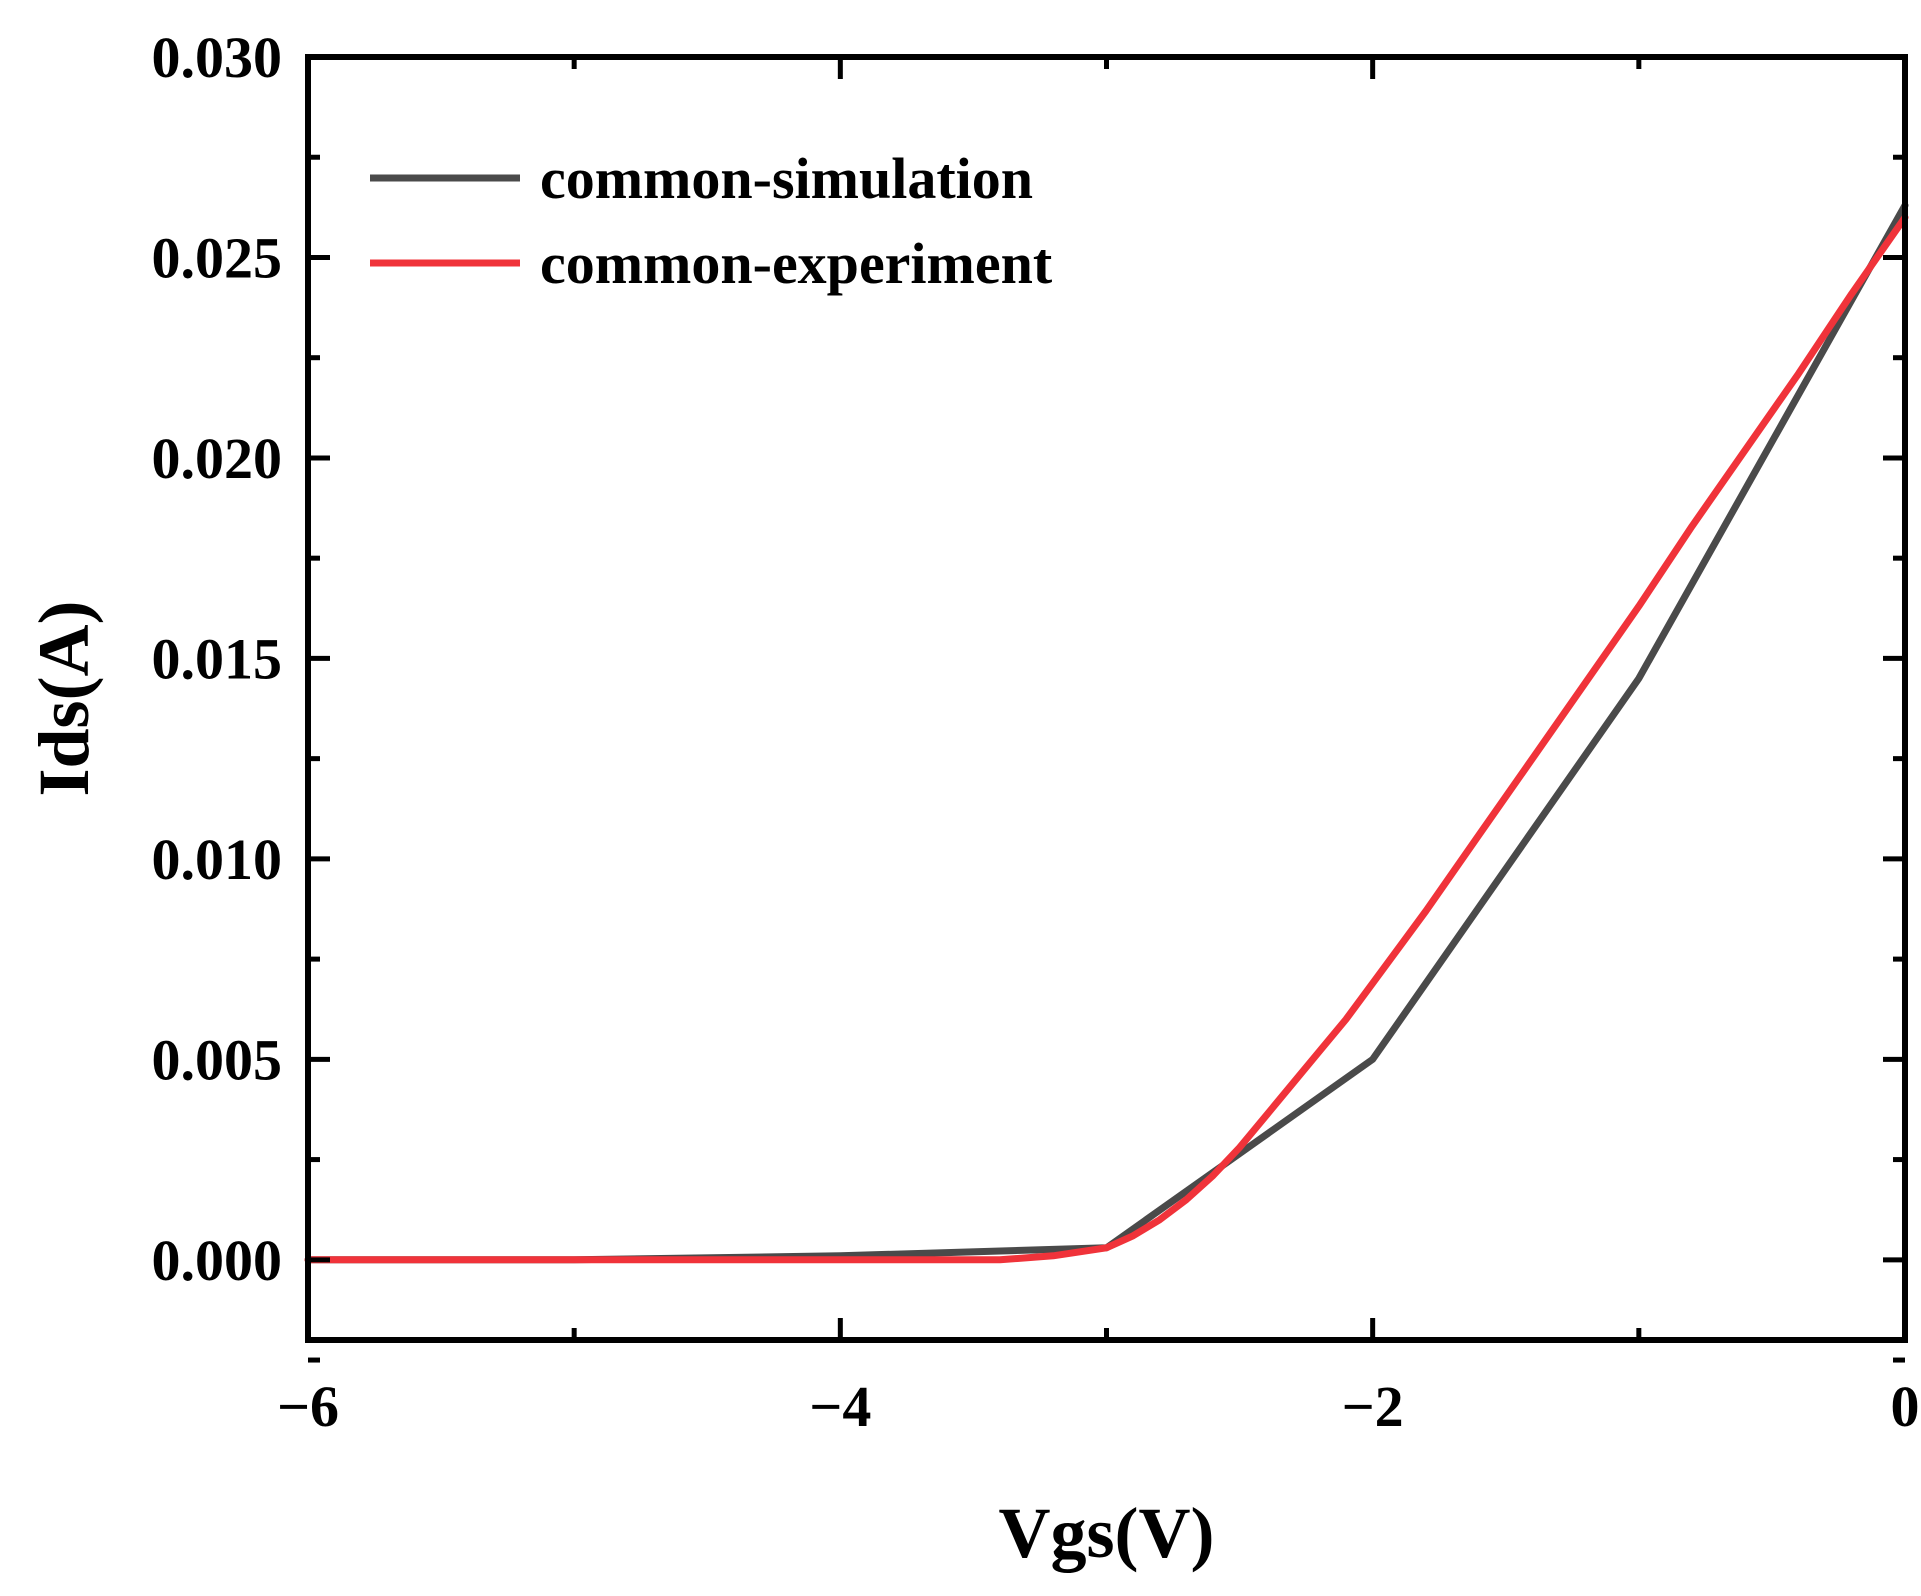 The width and height of the screenshot is (1921, 1596). I want to click on y-tick-label: 0.005, so click(217, 1059).